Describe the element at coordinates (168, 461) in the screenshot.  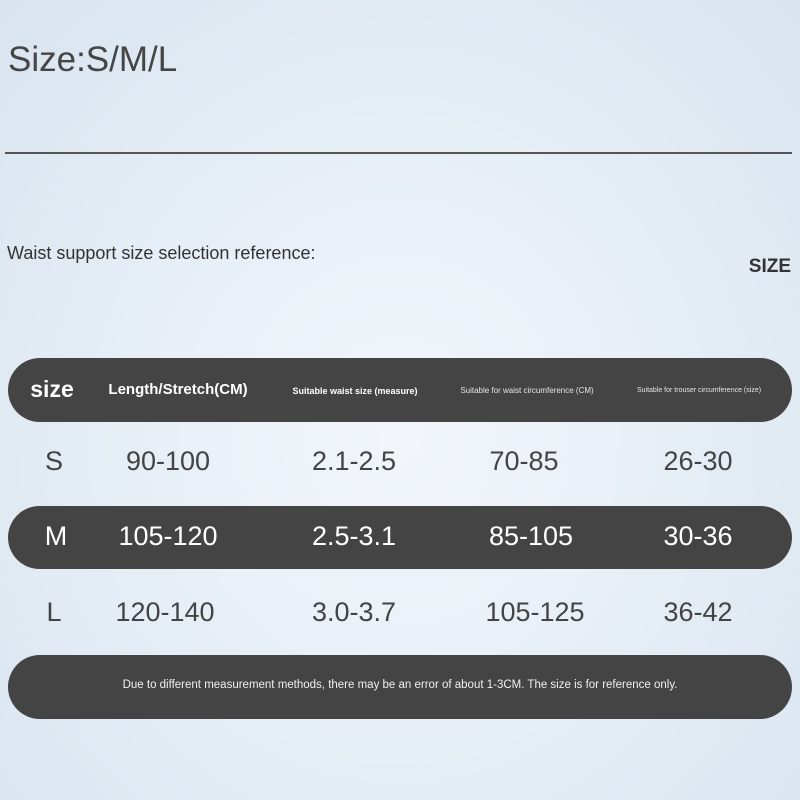
I see `cell-length: 90-100` at that location.